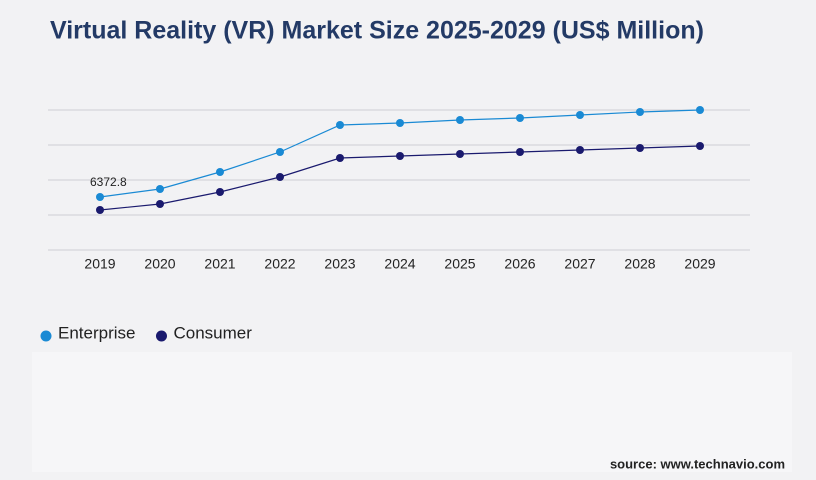 The width and height of the screenshot is (816, 480). I want to click on x-tick-label: 2021, so click(219, 264).